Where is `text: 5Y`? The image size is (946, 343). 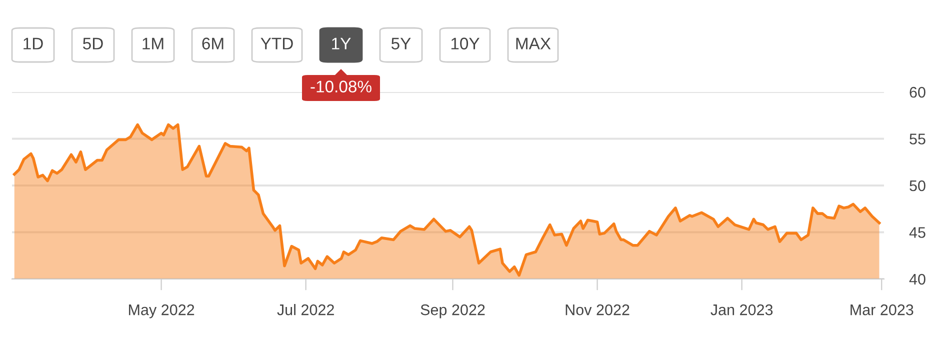 text: 5Y is located at coordinates (401, 44).